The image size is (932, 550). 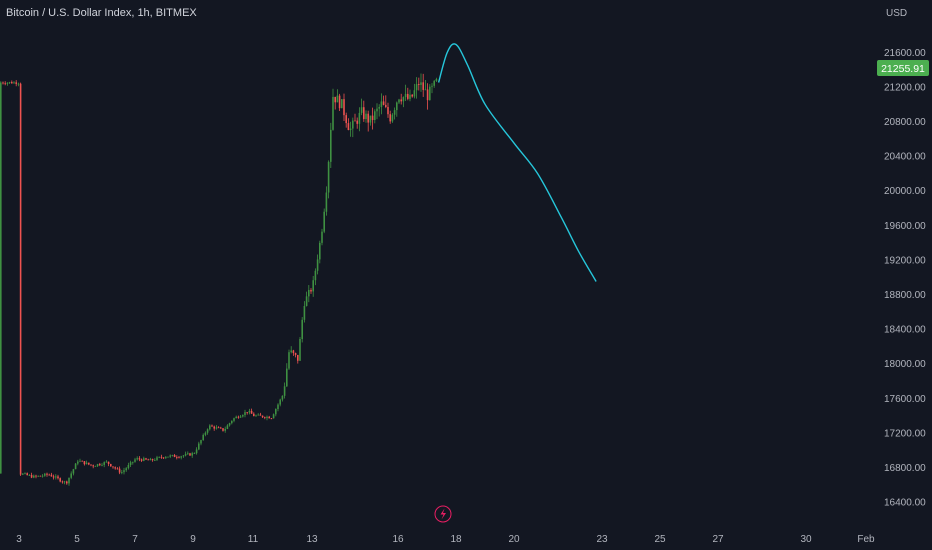 What do you see at coordinates (905, 157) in the screenshot?
I see `y-tick-label: 20400.00` at bounding box center [905, 157].